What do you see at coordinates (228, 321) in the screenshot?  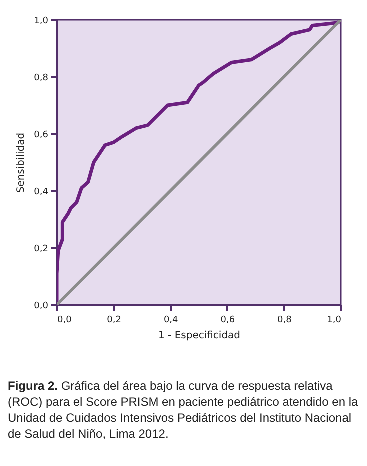 I see `x-tick-label: 0,6` at bounding box center [228, 321].